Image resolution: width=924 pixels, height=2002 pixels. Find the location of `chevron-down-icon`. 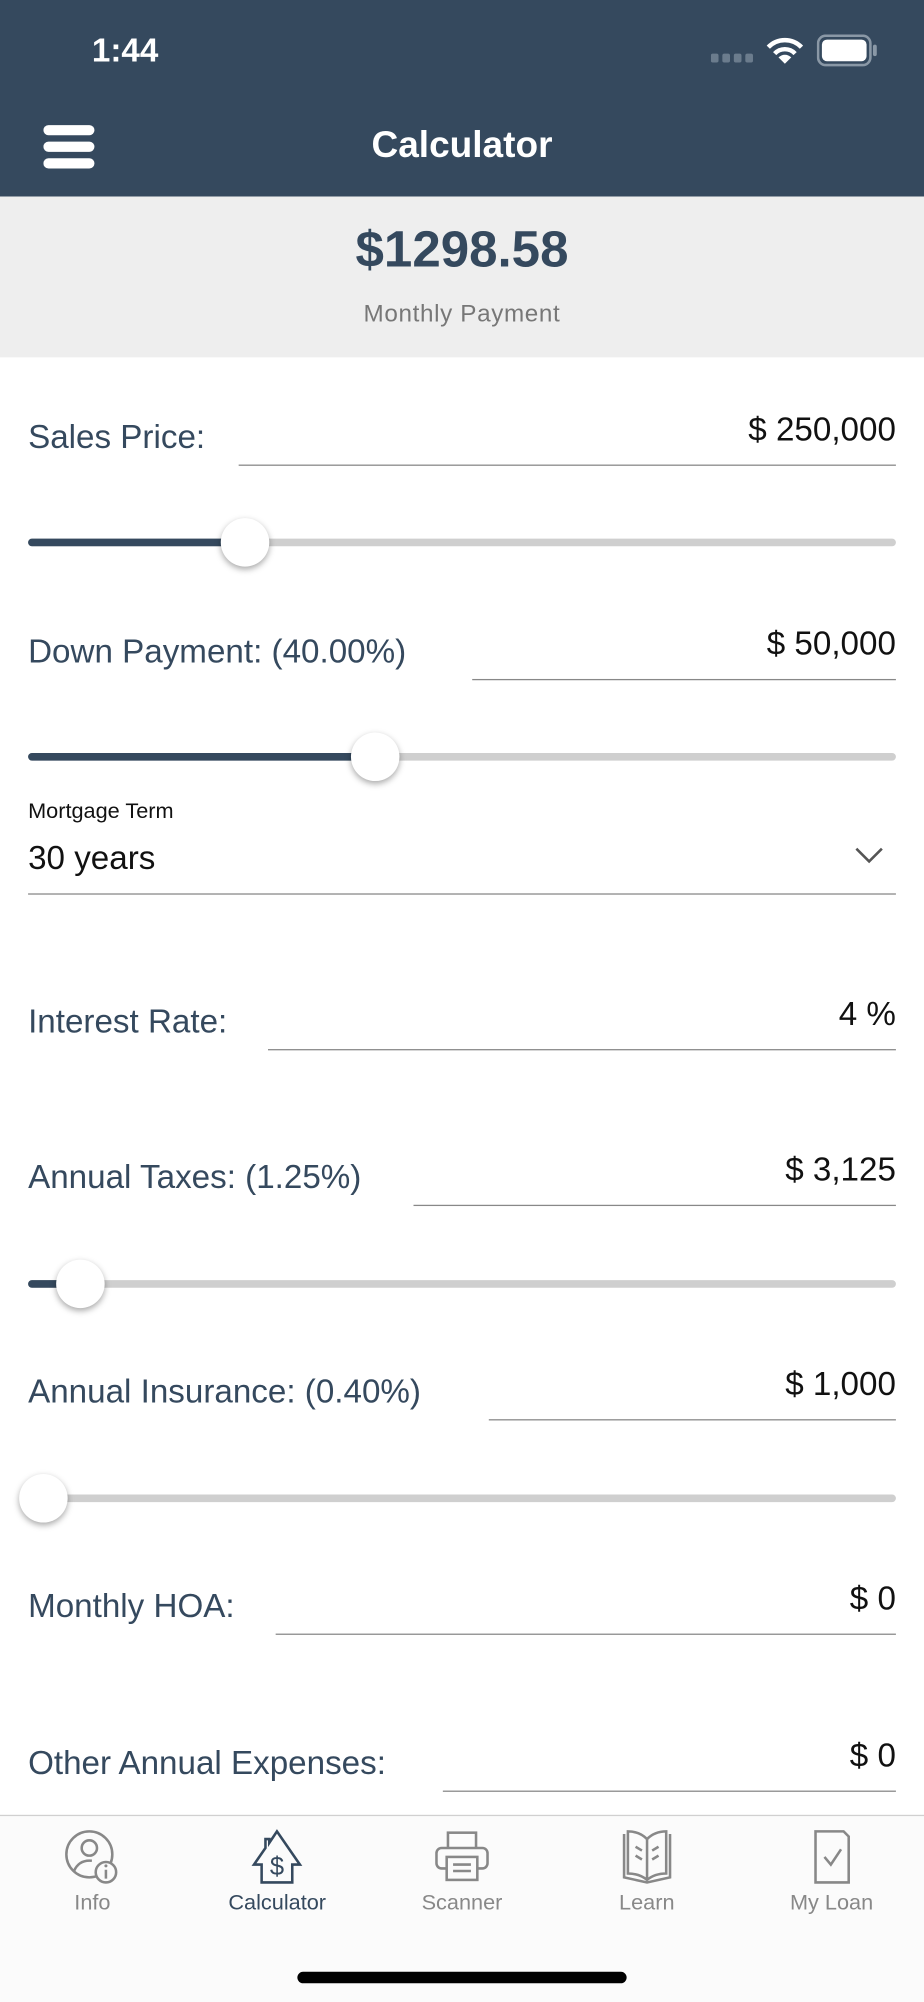

chevron-down-icon is located at coordinates (869, 855).